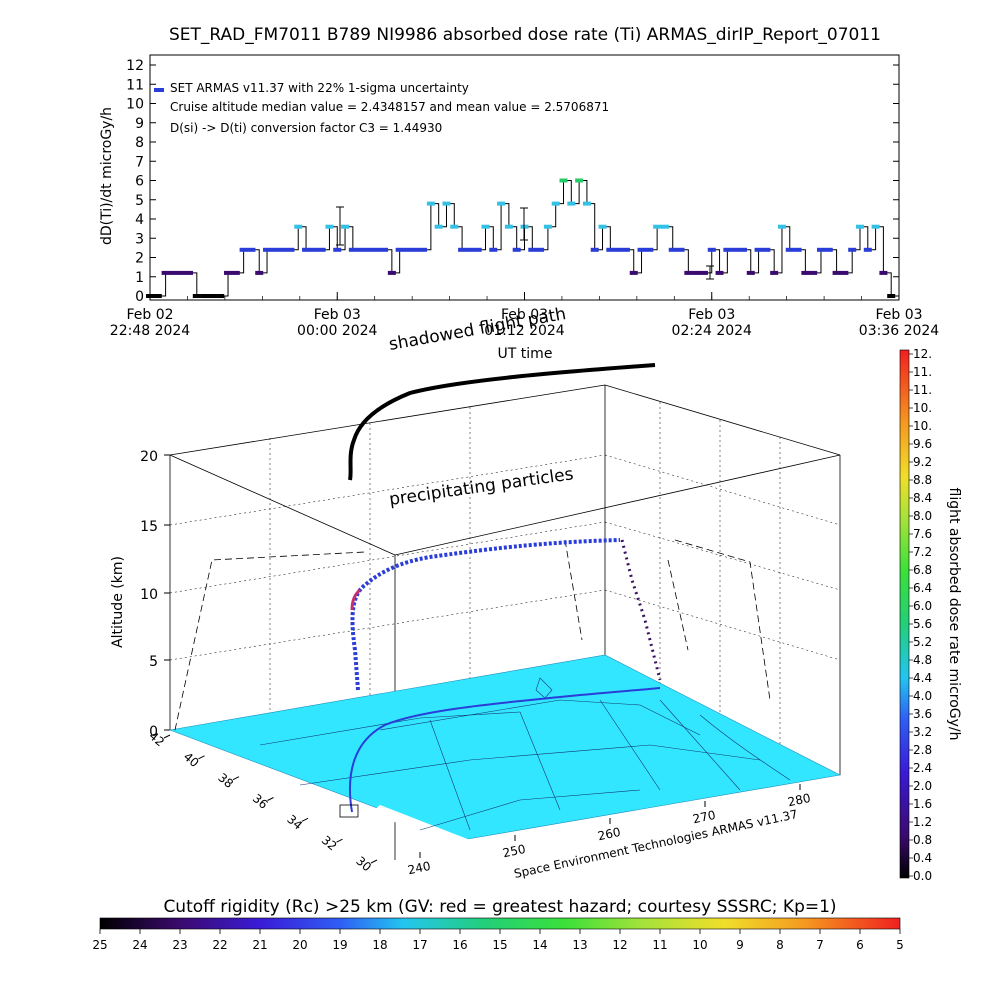 This screenshot has height=1000, width=1000. I want to click on x-tick-time: 00:00 2024, so click(337, 331).